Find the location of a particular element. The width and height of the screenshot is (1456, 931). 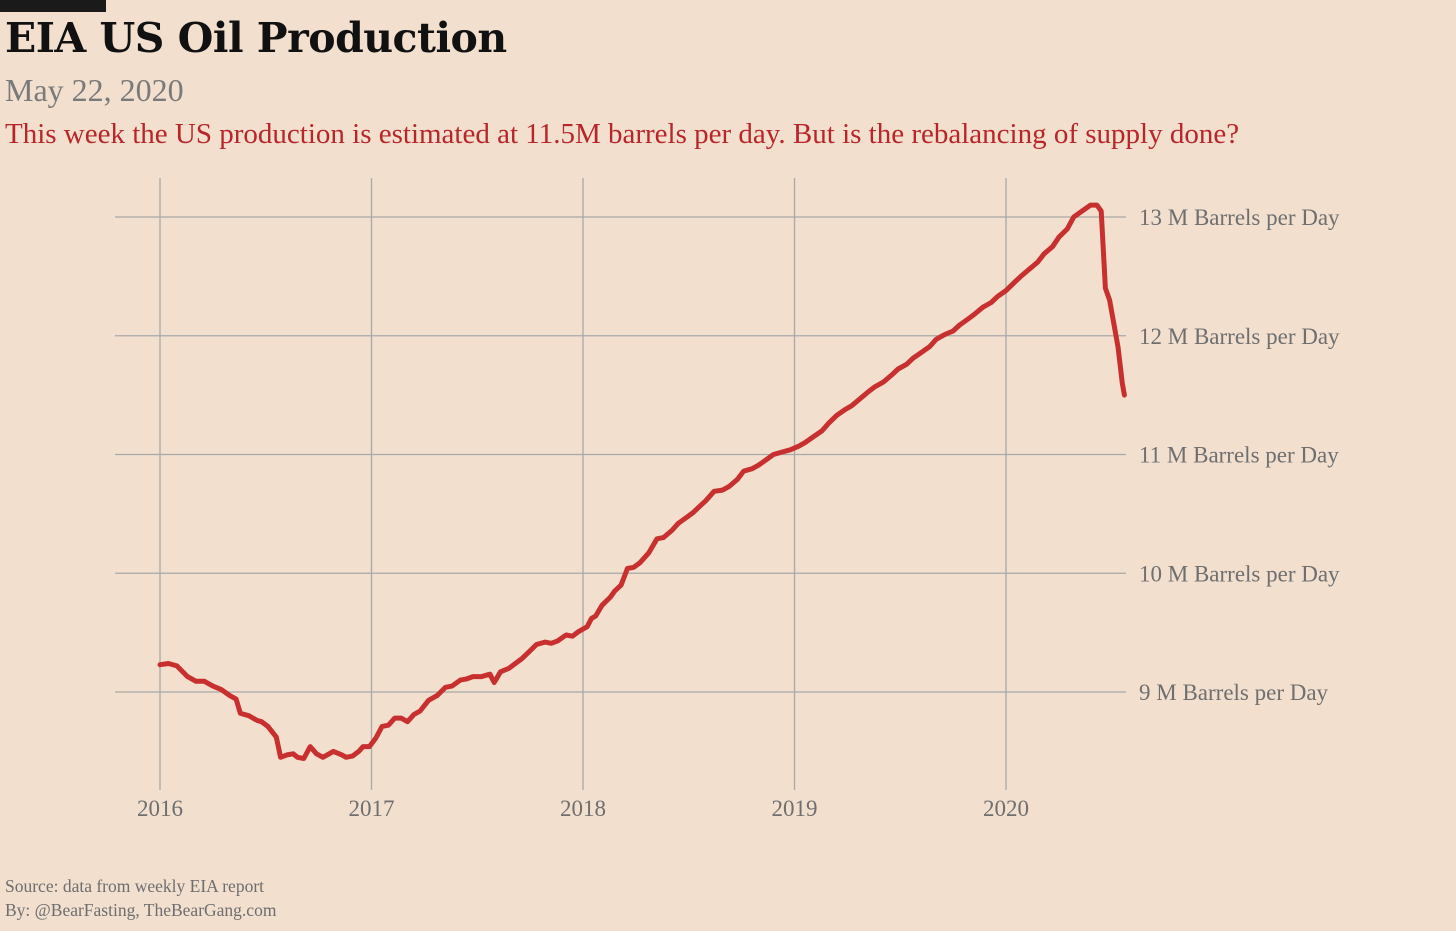

y-tick-label: 11 M Barrels per Day is located at coordinates (1239, 455).